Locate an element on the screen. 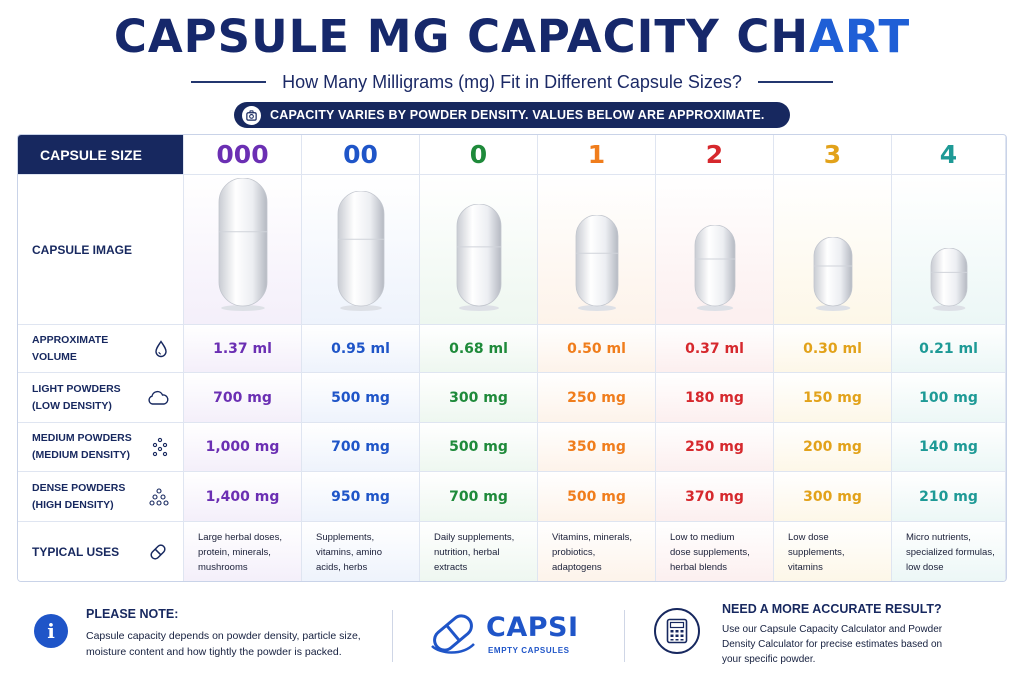 This screenshot has height=683, width=1024. dense-value: 370 mg is located at coordinates (714, 496).